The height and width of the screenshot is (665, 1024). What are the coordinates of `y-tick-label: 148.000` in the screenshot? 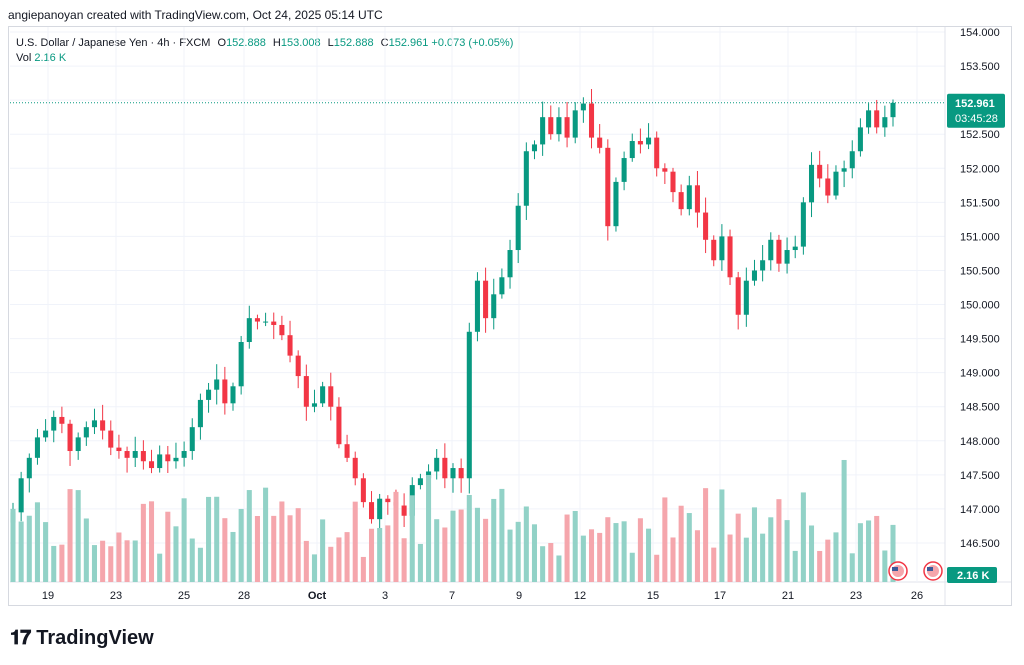 It's located at (980, 442).